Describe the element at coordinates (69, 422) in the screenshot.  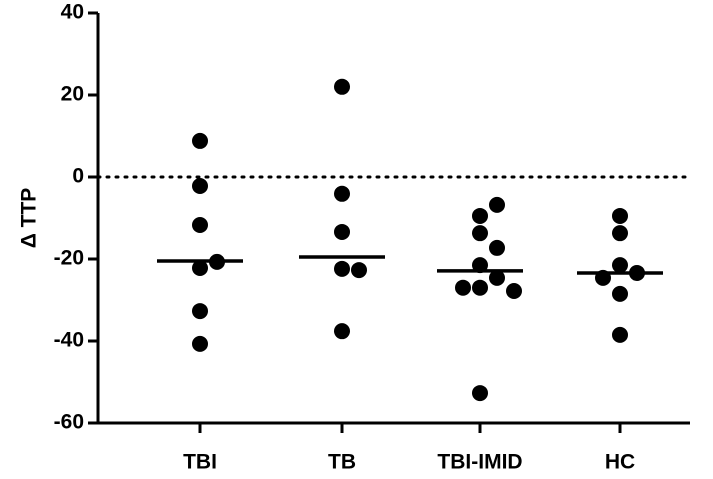
I see `y-tick-label: -60` at that location.